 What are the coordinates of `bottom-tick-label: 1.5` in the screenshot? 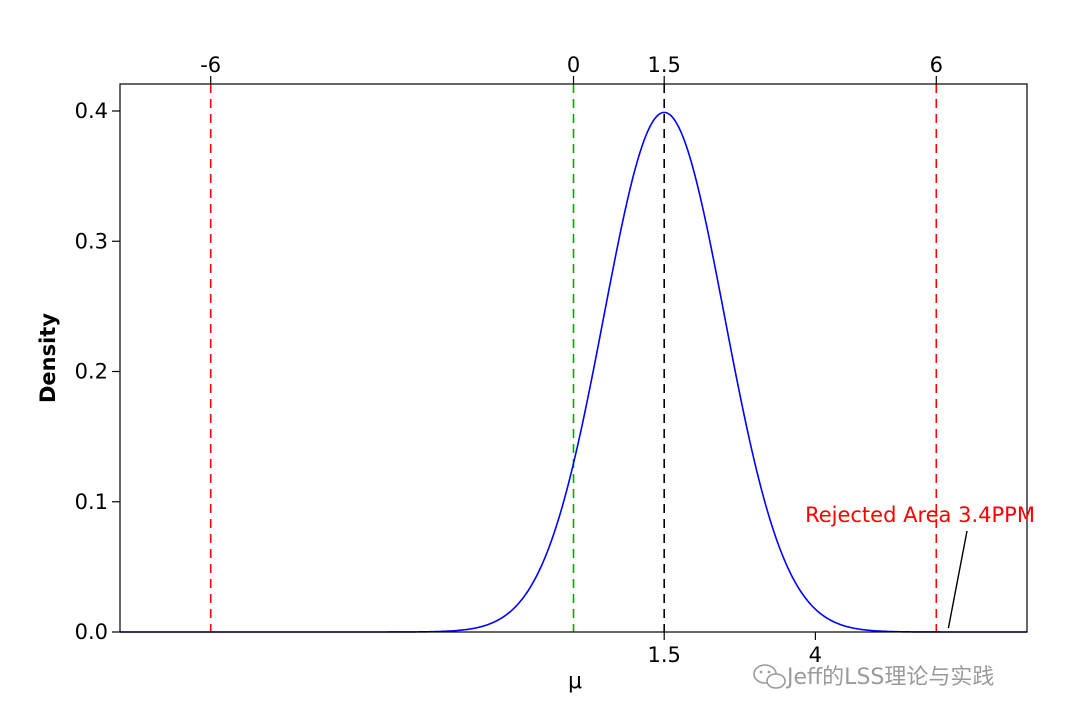 It's located at (663, 655).